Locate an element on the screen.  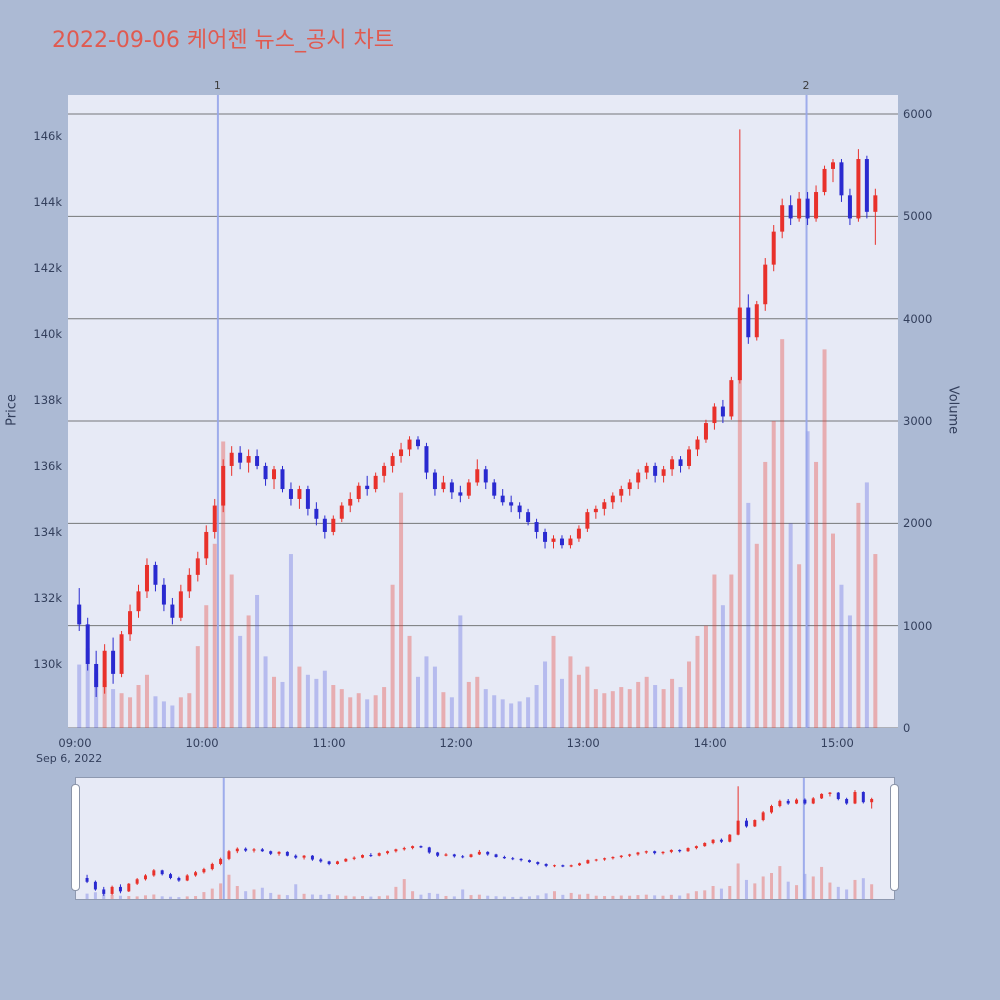
range-slider-left-handle is located at coordinates (75, 837).